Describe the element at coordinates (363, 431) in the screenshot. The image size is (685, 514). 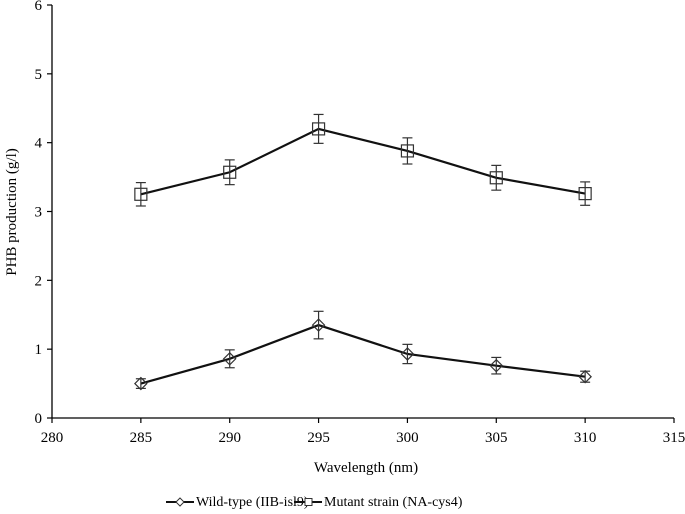
I see `x-axis: 280 285 290 295 300 305 310 315` at that location.